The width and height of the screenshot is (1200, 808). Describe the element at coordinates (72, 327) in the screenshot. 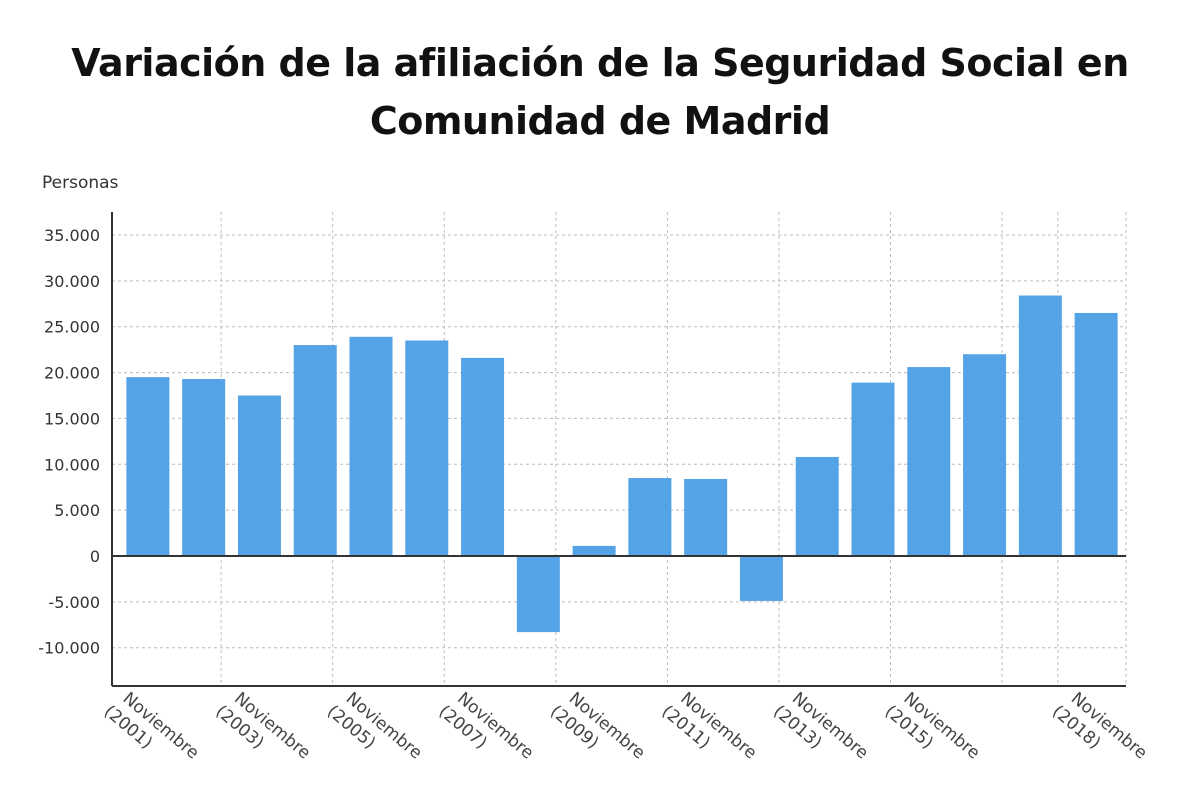

I see `y-tick-label: 25.000` at that location.